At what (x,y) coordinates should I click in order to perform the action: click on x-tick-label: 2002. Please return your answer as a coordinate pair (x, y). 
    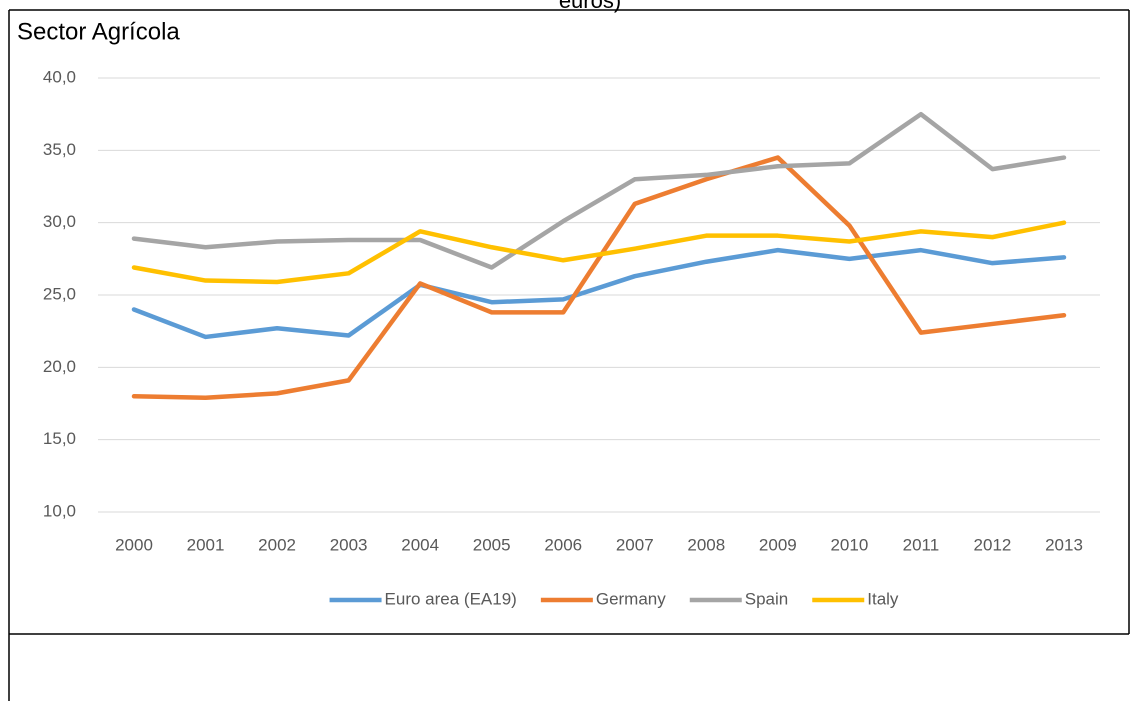
    Looking at the image, I should click on (277, 544).